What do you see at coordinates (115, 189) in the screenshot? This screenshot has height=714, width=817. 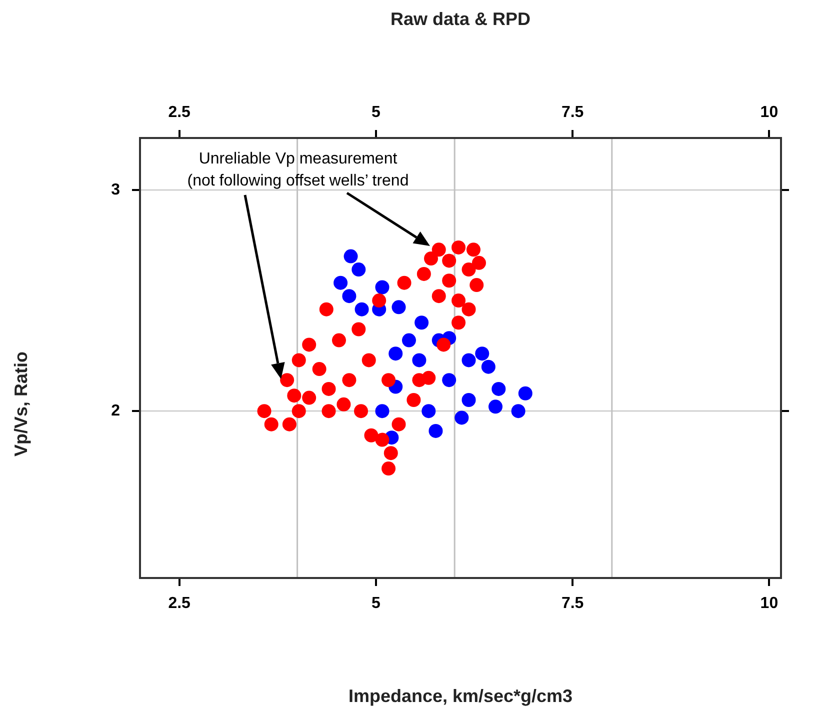 I see `y-tick-label: 3` at bounding box center [115, 189].